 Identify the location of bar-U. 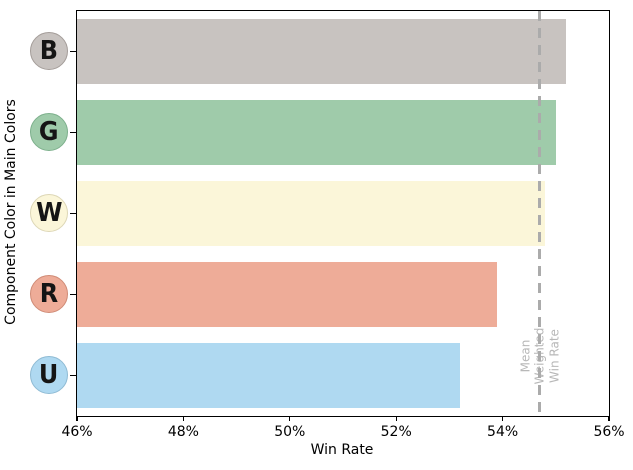
(269, 375).